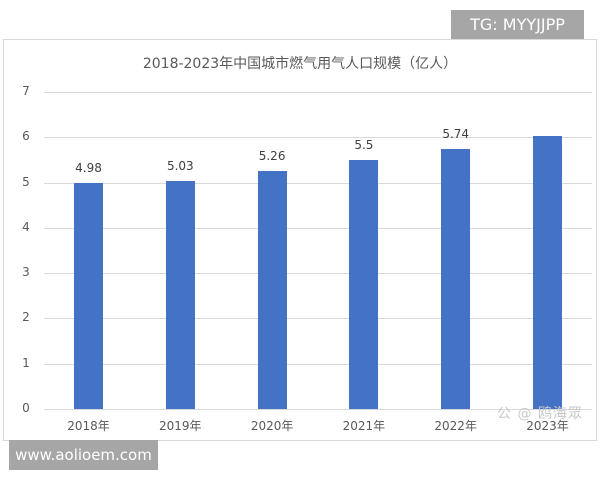 The image size is (600, 480). What do you see at coordinates (517, 24) in the screenshot?
I see `watermark-tg: TG: MYYJJPP` at bounding box center [517, 24].